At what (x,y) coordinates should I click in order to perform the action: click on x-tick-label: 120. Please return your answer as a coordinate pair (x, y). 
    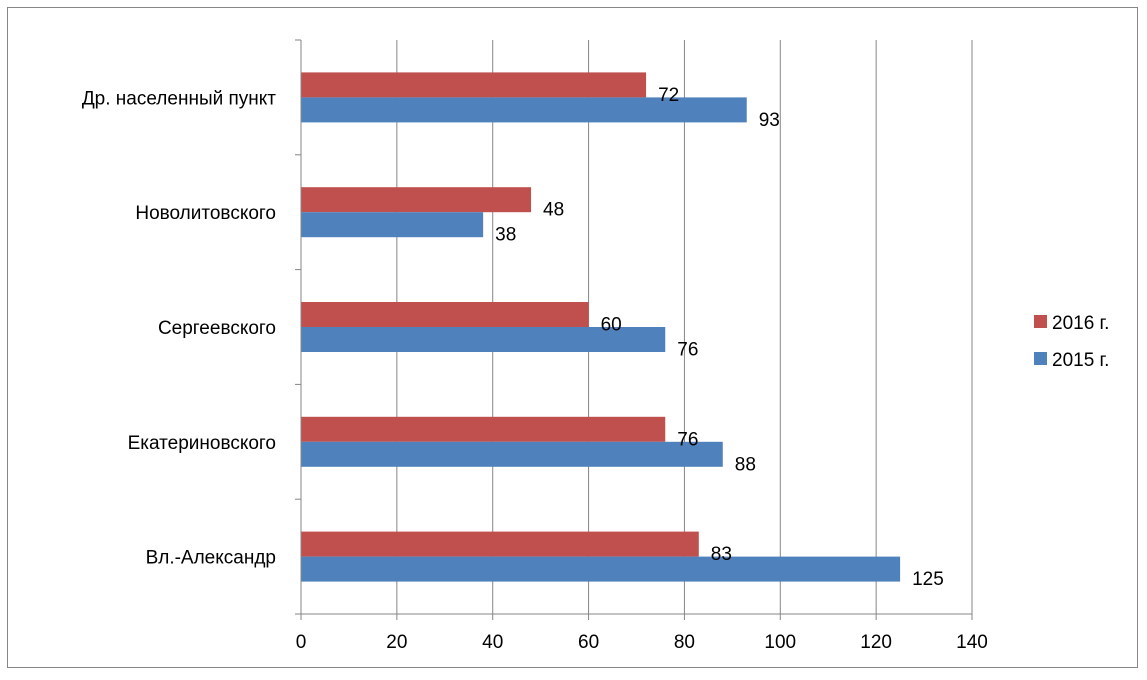
    Looking at the image, I should click on (876, 642).